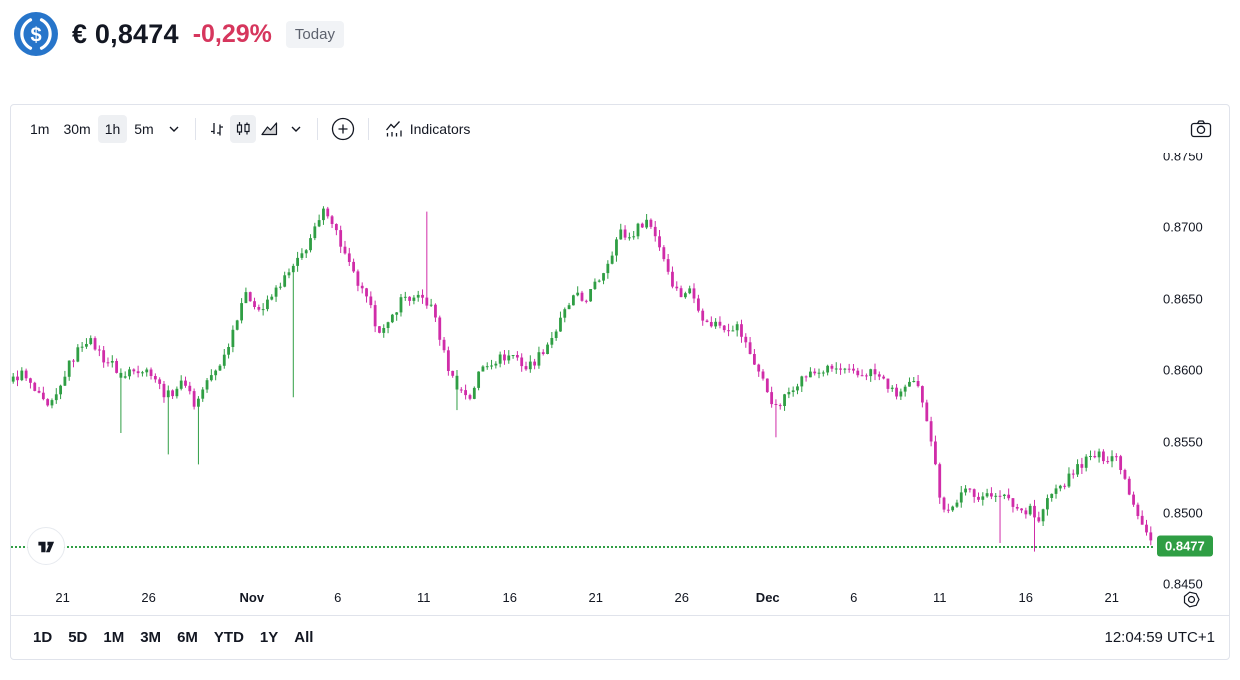 This screenshot has width=1240, height=680. I want to click on range-1y-button: 1Y, so click(269, 637).